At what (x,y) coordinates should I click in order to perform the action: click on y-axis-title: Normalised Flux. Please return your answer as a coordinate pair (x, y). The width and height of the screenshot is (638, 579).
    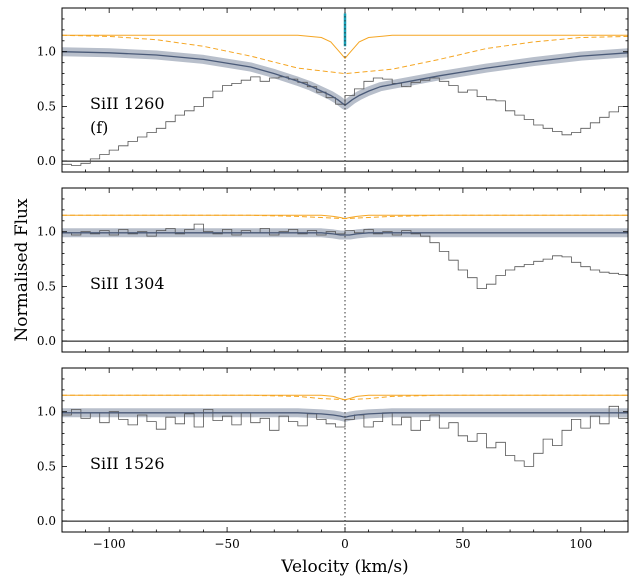
    Looking at the image, I should click on (22, 270).